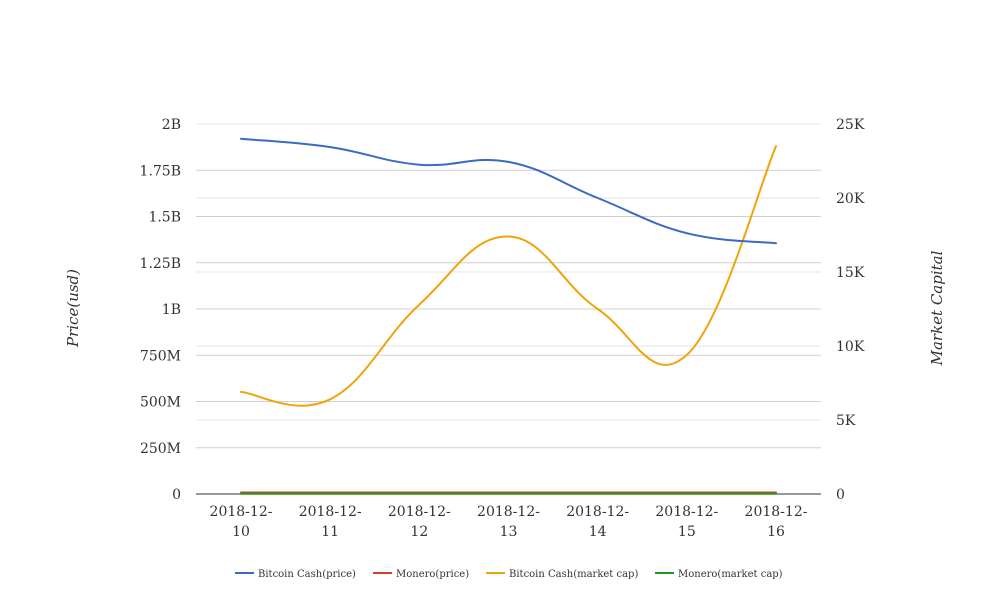  I want to click on left-tick-label: 750M, so click(160, 356).